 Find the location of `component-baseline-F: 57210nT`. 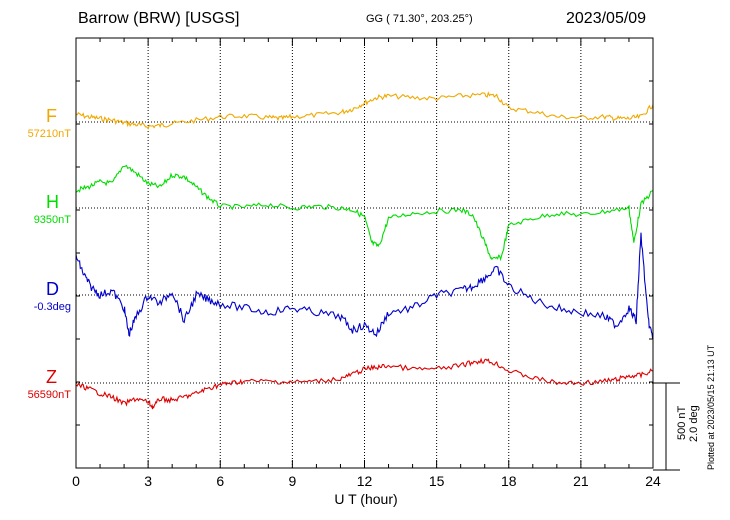

component-baseline-F: 57210nT is located at coordinates (49, 134).